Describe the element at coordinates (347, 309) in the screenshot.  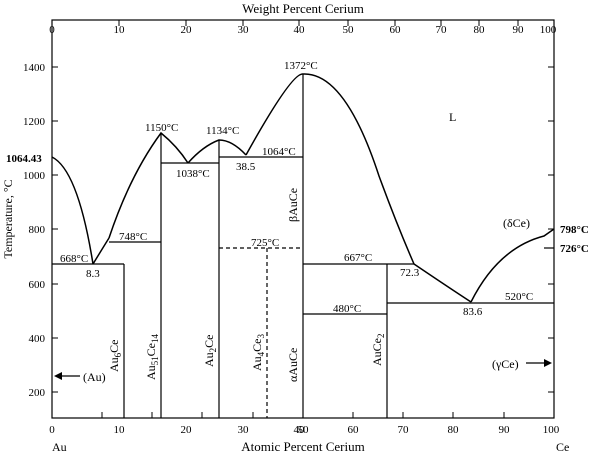
I see `label-480: 480°C` at that location.